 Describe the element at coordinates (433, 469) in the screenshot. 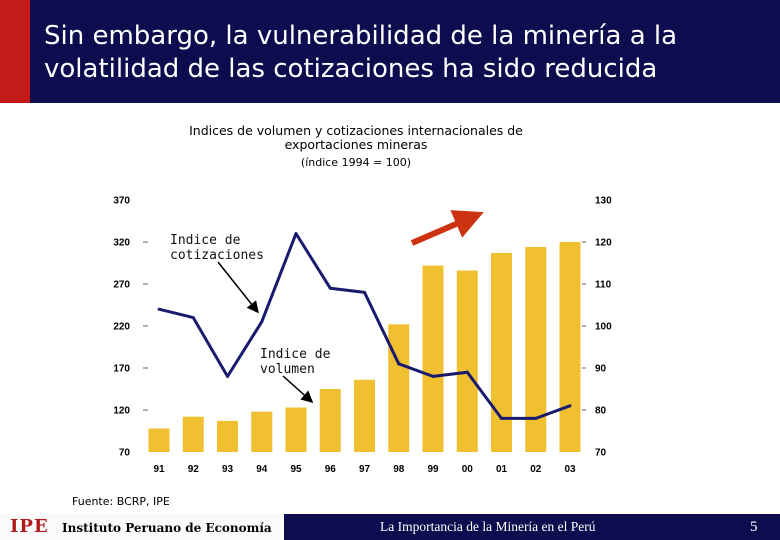

I see `x-tick-99: 99` at that location.